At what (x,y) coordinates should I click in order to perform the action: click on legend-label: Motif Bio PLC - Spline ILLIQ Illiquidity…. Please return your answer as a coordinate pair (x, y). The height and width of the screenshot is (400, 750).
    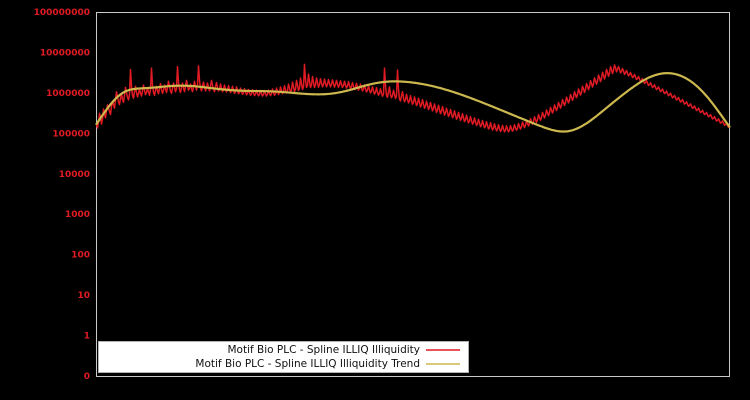
    Looking at the image, I should click on (307, 364).